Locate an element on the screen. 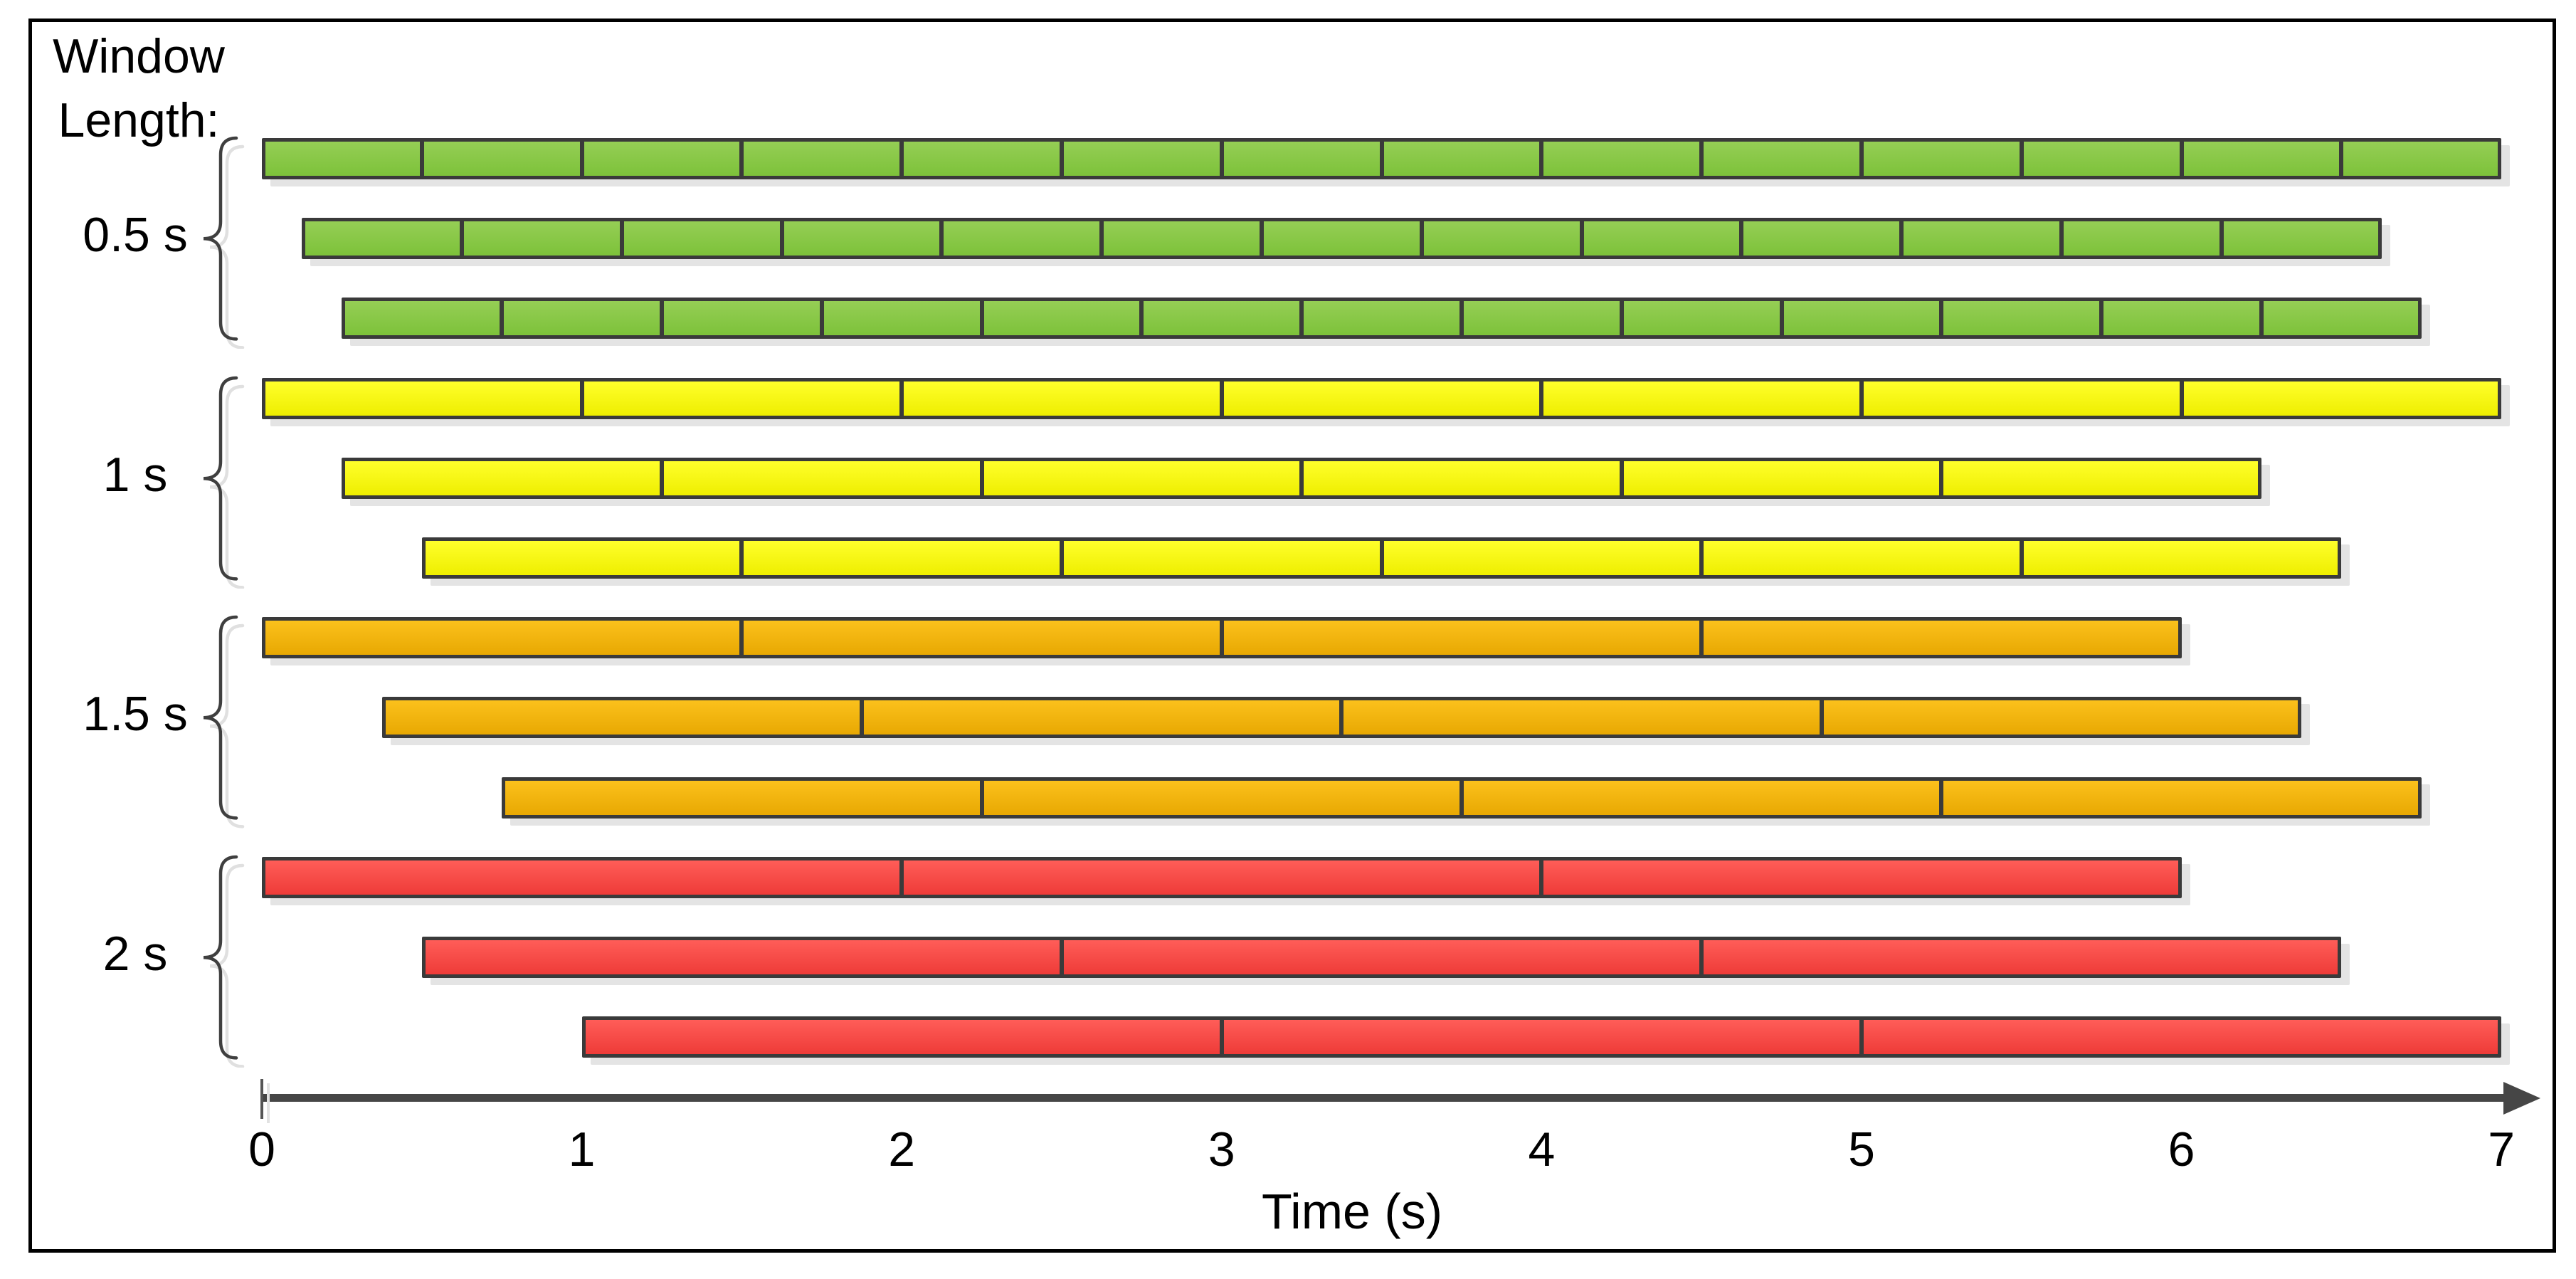 Image resolution: width=2576 pixels, height=1279 pixels. window-length-caption-line2: Length: is located at coordinates (139, 120).